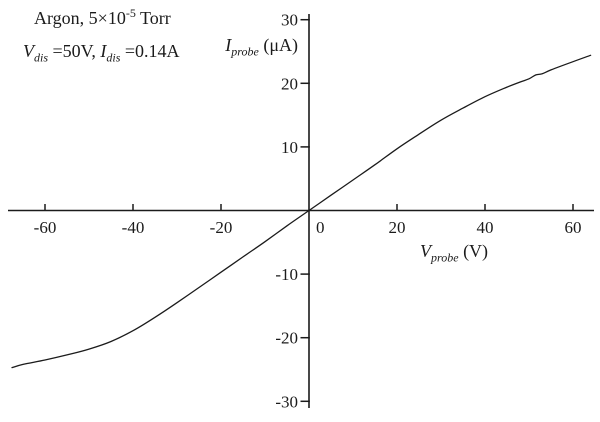 The width and height of the screenshot is (600, 422). Describe the element at coordinates (286, 274) in the screenshot. I see `y-tick-label: -10` at that location.